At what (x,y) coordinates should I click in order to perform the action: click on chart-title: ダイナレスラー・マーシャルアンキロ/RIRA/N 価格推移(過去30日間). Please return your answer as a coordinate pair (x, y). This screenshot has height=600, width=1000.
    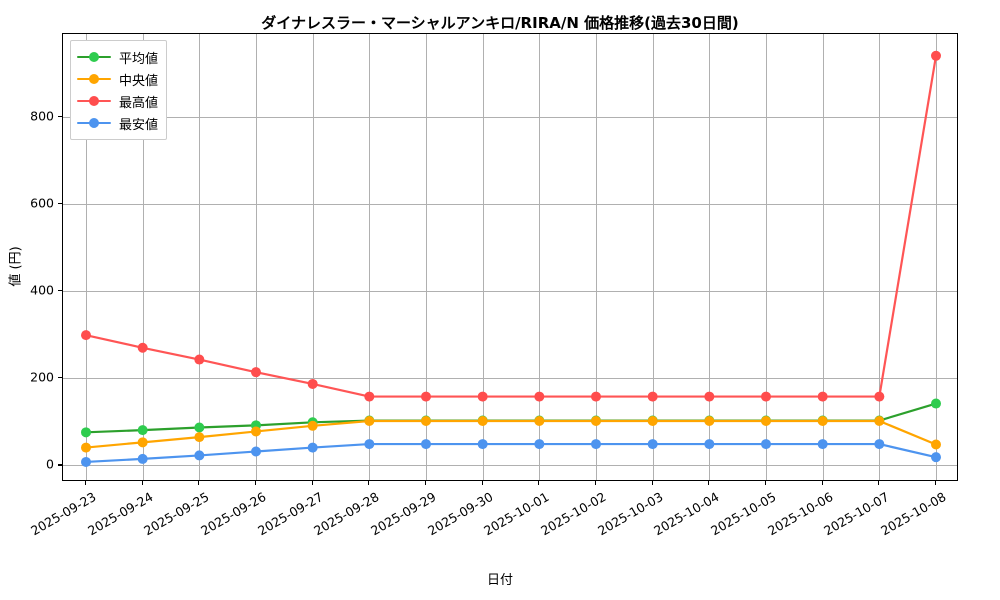
    Looking at the image, I should click on (500, 23).